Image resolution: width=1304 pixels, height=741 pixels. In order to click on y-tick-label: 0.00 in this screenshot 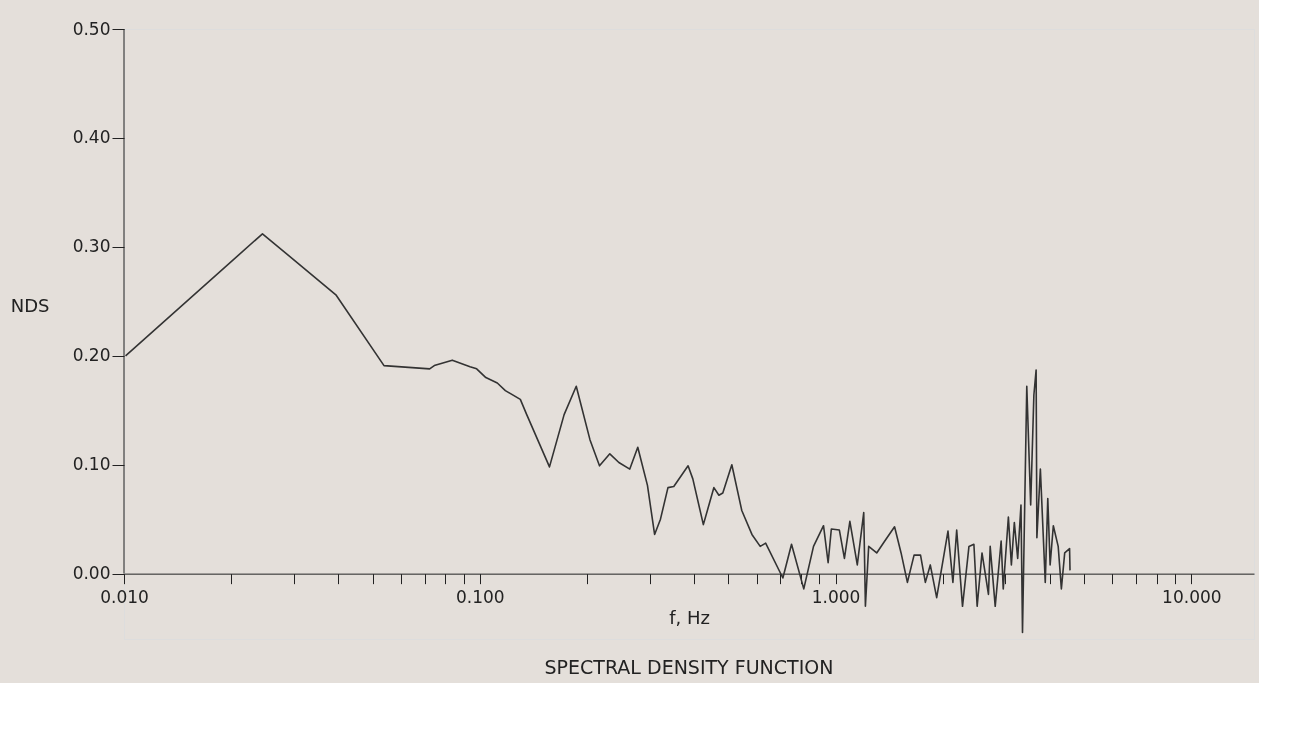, I will do `click(91, 573)`.